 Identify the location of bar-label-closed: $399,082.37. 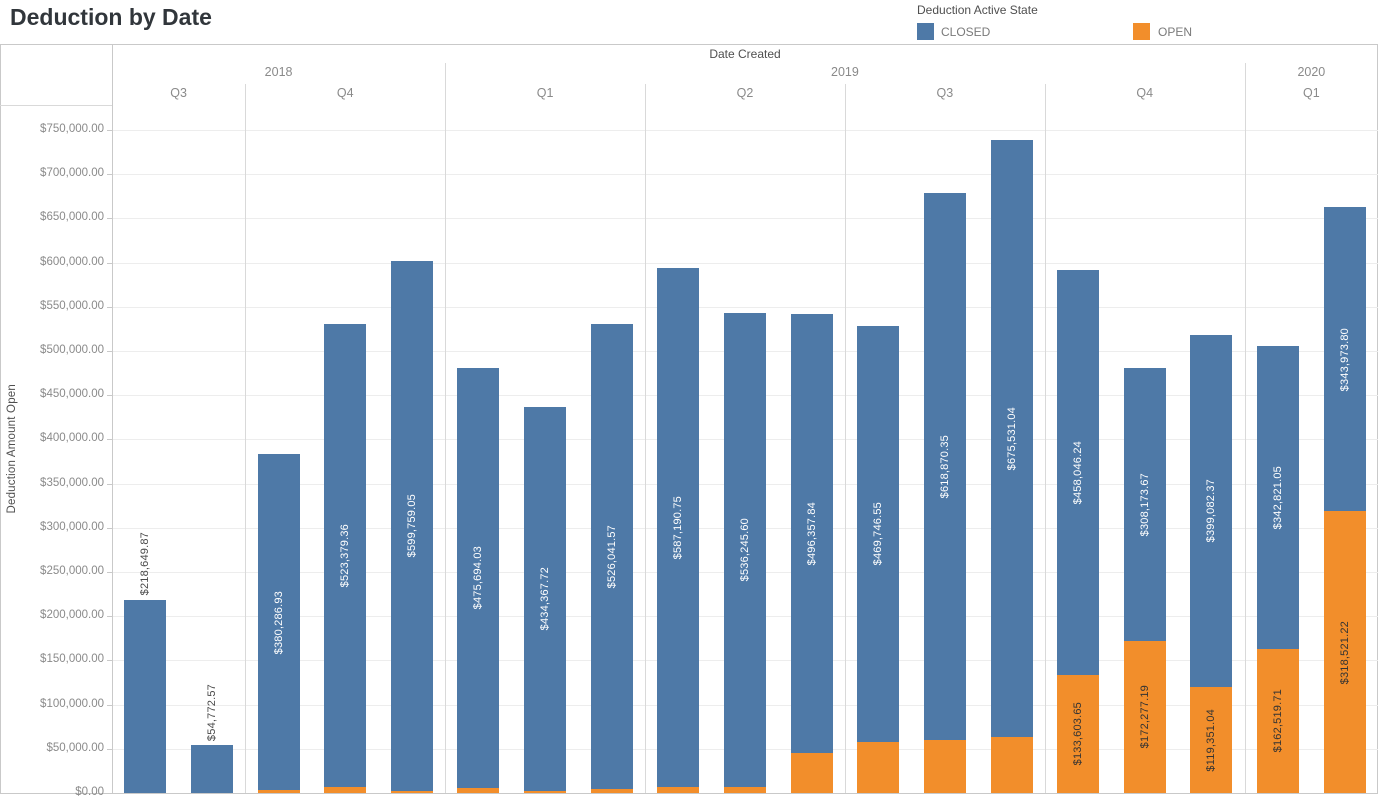
(1211, 511).